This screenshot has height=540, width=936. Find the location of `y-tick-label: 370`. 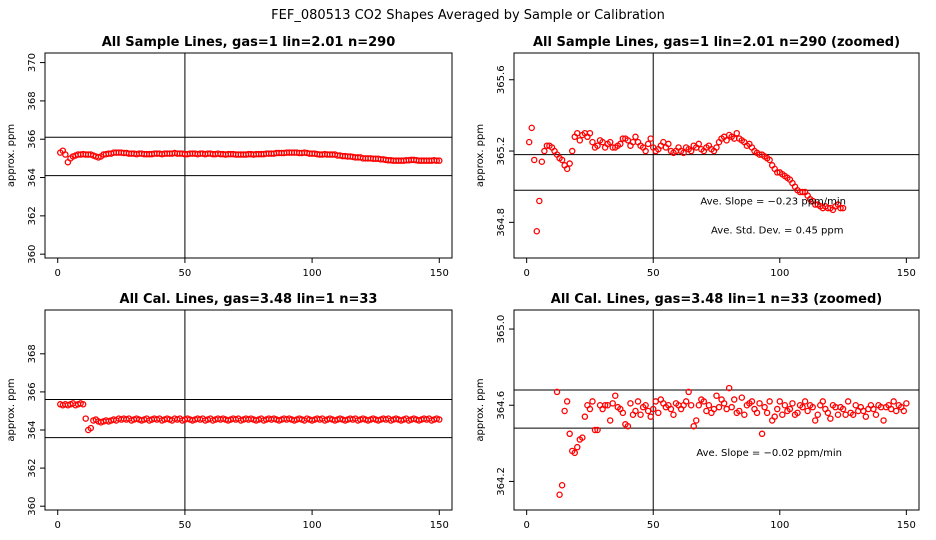

y-tick-label: 370 is located at coordinates (32, 62).